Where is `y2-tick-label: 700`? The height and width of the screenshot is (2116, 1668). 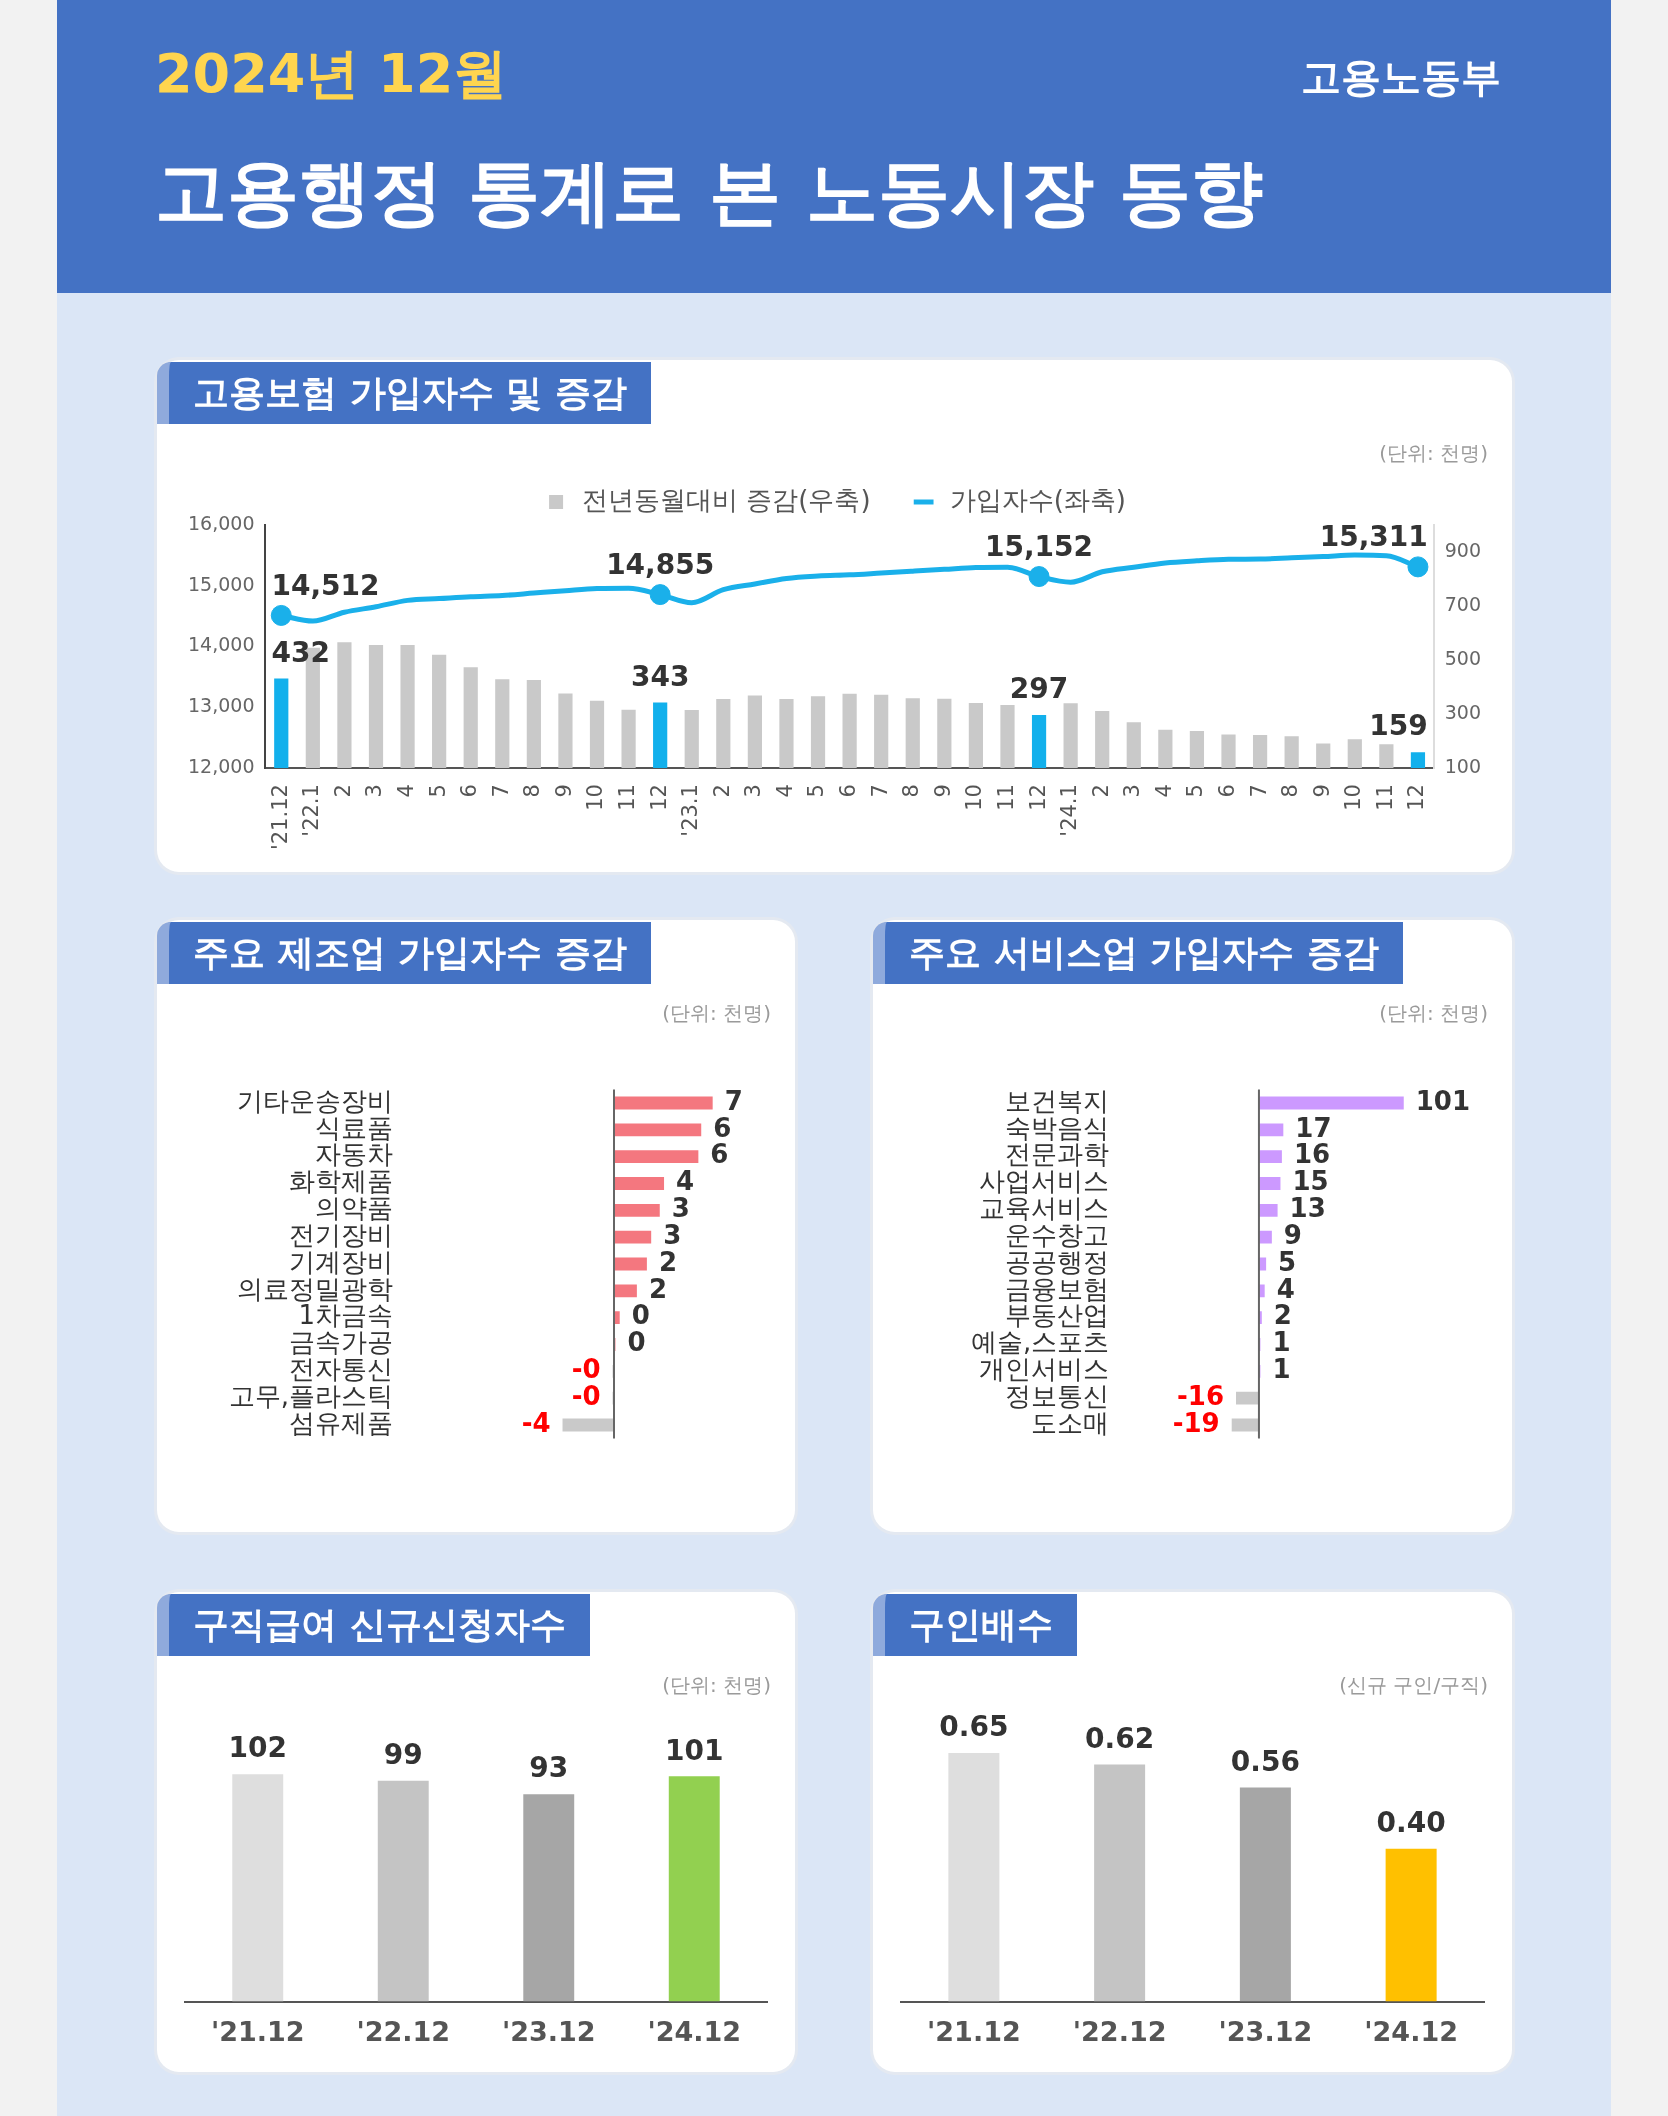 y2-tick-label: 700 is located at coordinates (1462, 603).